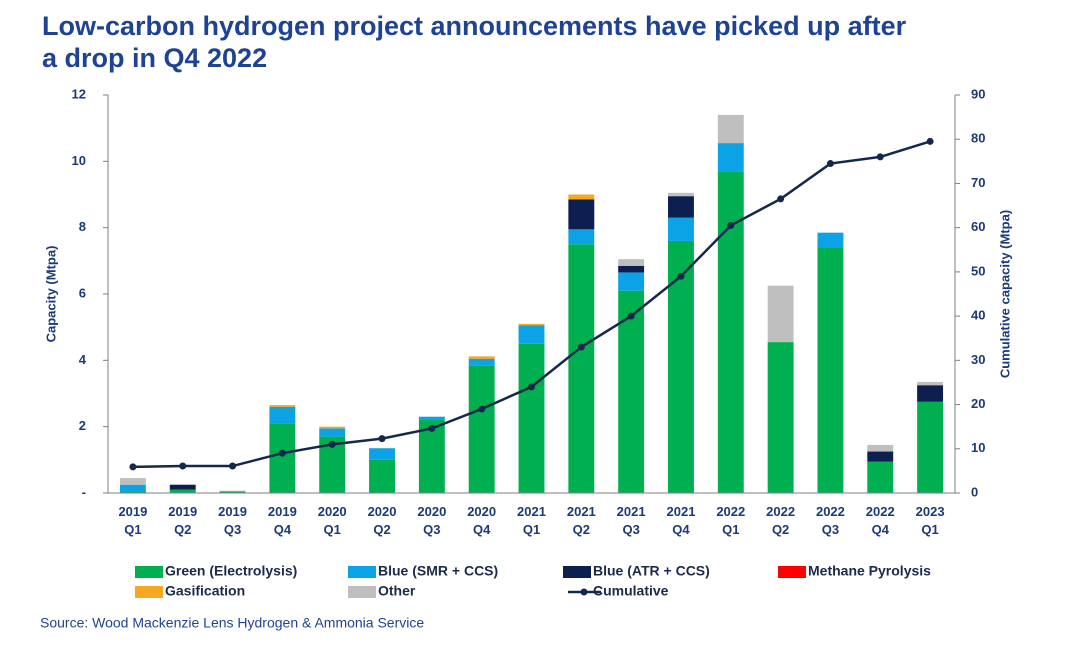 The height and width of the screenshot is (648, 1080). I want to click on legend-label: Methane Pyrolysis, so click(869, 571).